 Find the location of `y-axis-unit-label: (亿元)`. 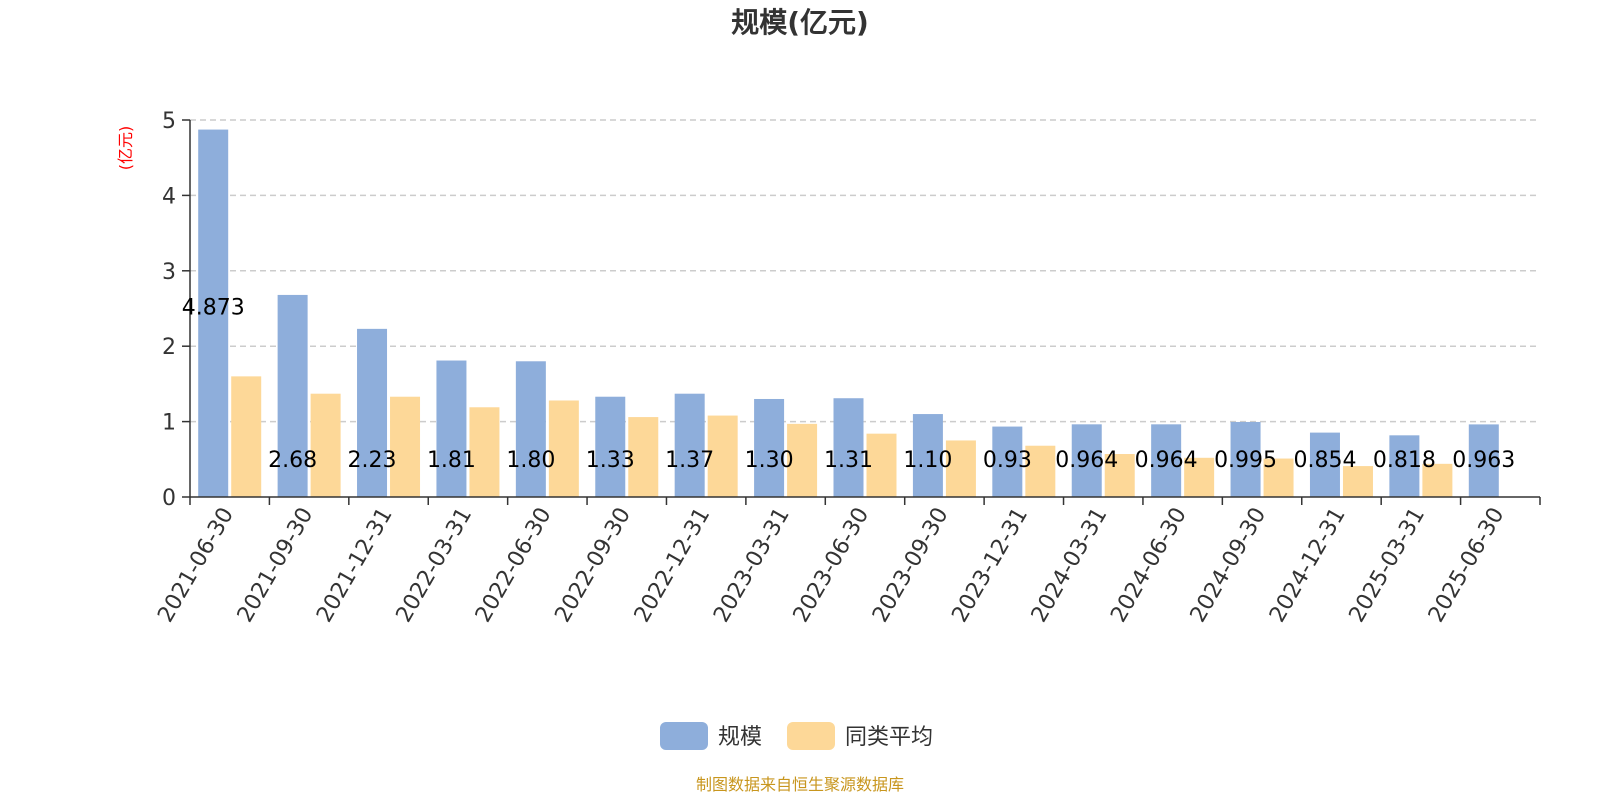

y-axis-unit-label: (亿元) is located at coordinates (125, 148).